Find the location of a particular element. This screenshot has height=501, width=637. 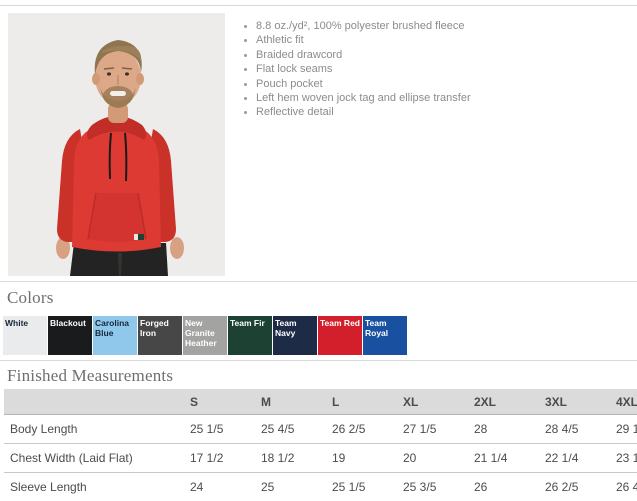

measurement-value: 19 is located at coordinates (361, 458).